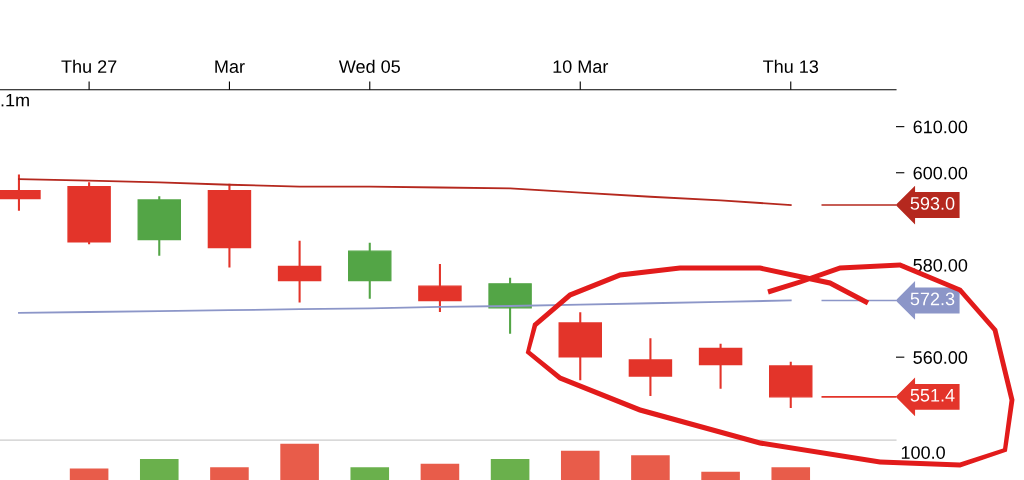  I want to click on x-tick-label: Wed 05, so click(369, 66).